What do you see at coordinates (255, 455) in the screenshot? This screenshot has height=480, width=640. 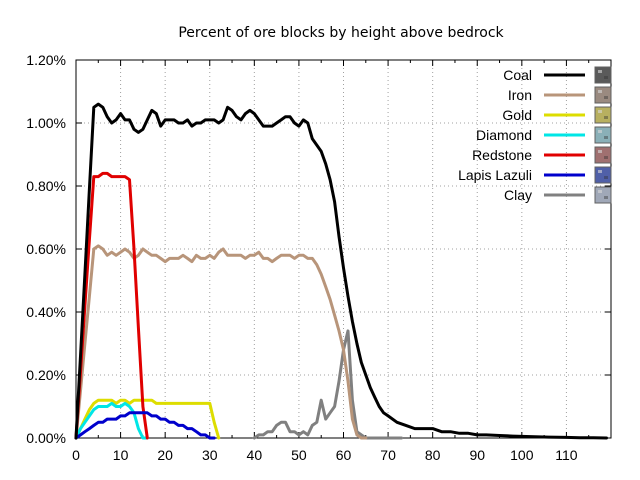 I see `x-tick-label: 40` at bounding box center [255, 455].